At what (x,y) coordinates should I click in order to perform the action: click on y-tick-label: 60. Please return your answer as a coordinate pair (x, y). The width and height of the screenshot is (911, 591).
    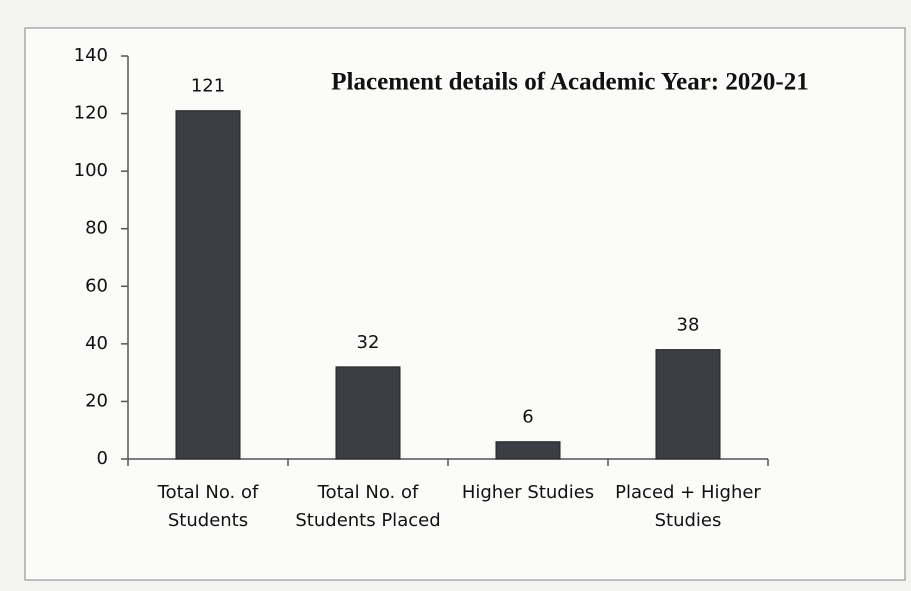
    Looking at the image, I should click on (96, 285).